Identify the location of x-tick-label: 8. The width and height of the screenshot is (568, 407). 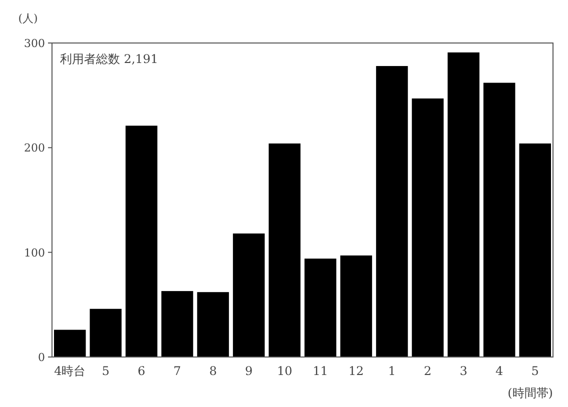
(213, 371).